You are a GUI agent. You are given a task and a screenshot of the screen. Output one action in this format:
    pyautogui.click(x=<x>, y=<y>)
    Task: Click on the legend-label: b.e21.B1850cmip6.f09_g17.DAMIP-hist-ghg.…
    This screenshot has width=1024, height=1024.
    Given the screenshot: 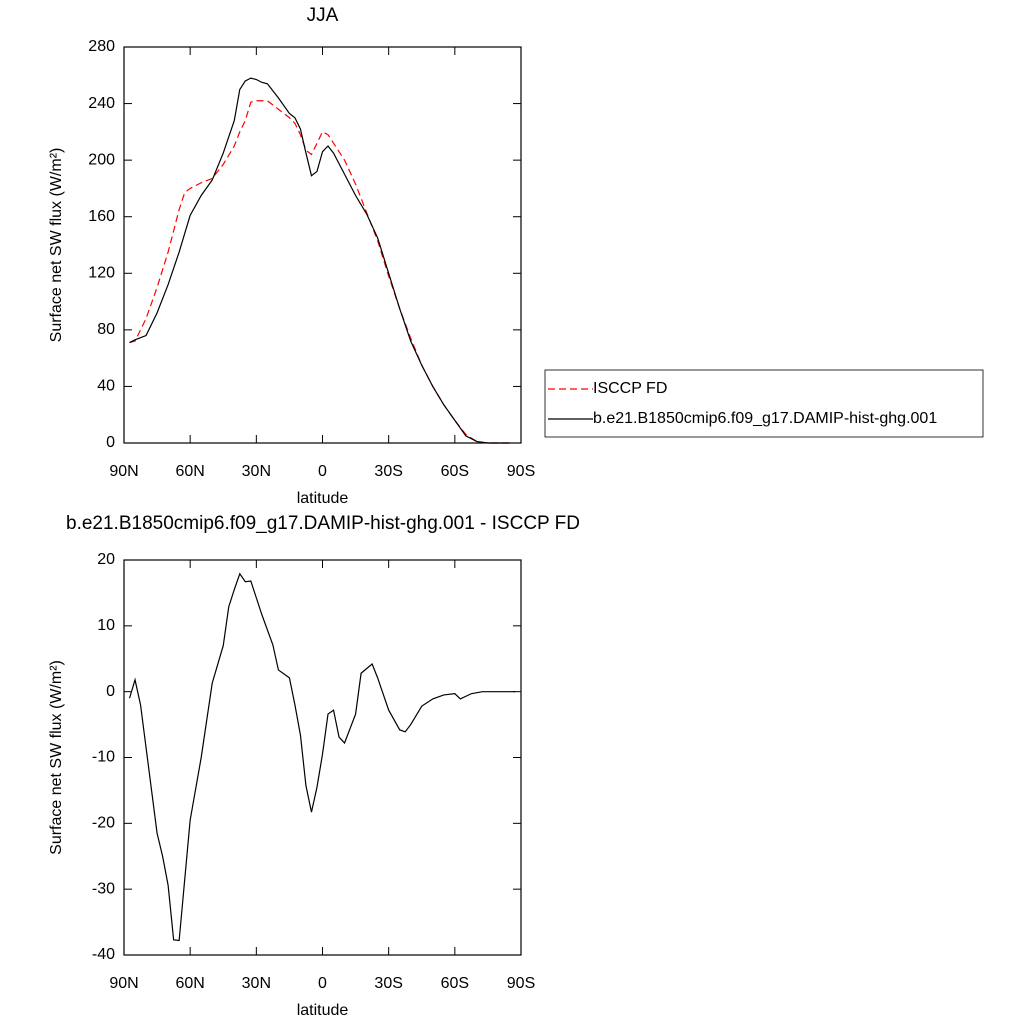 What is the action you would take?
    pyautogui.click(x=765, y=418)
    